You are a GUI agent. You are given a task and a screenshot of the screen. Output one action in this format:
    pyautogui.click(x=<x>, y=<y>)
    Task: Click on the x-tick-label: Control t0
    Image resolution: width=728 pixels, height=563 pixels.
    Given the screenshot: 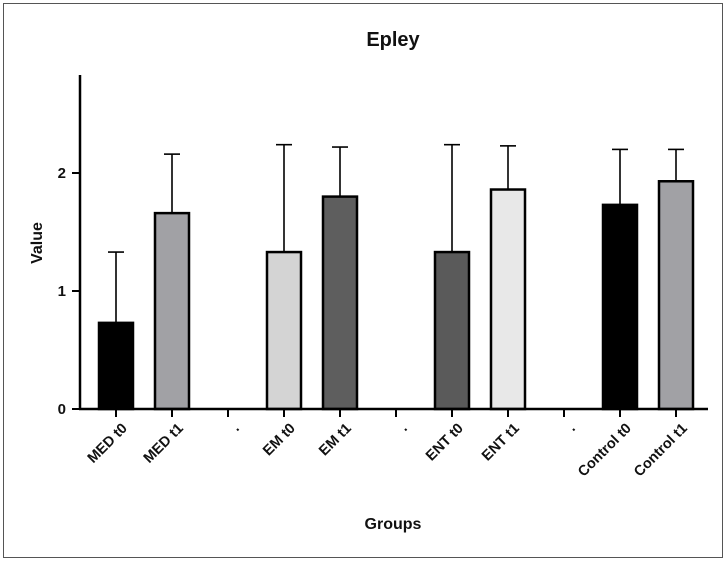 What is the action you would take?
    pyautogui.click(x=605, y=451)
    